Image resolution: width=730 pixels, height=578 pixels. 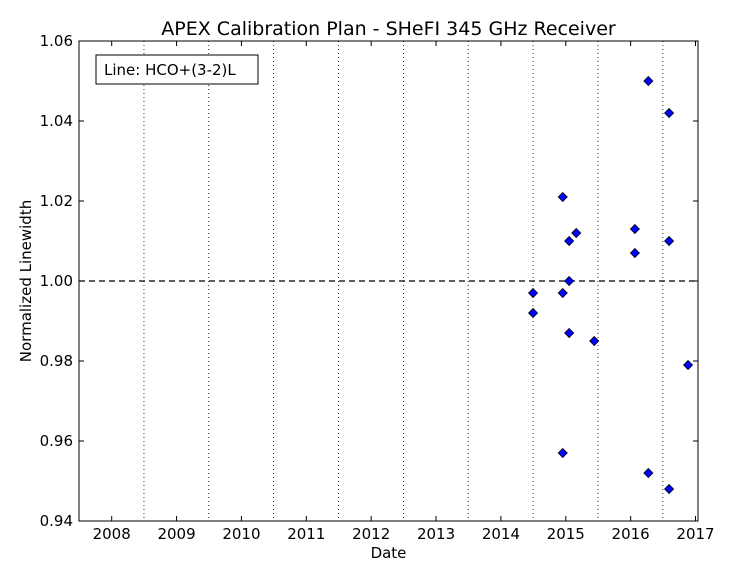 What do you see at coordinates (371, 534) in the screenshot?
I see `x-tick-label: 2012` at bounding box center [371, 534].